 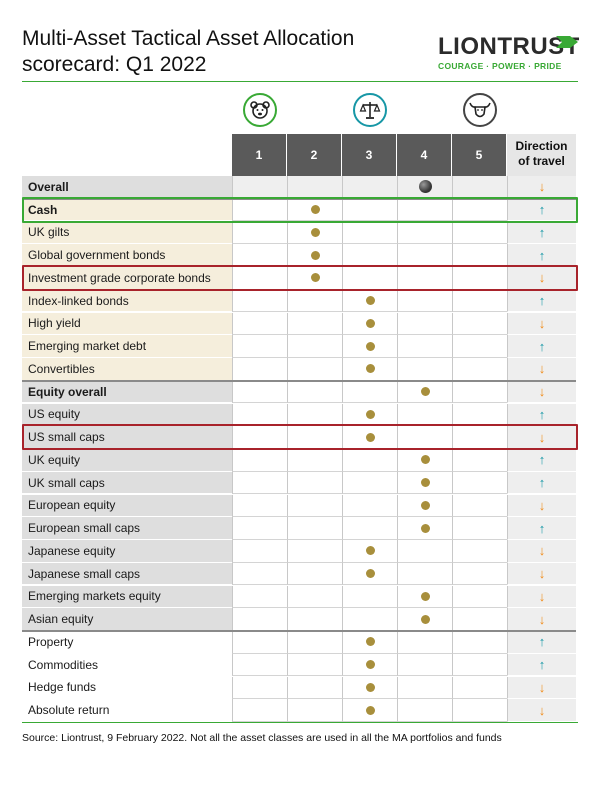 I want to click on row-label: Absolute return, so click(x=127, y=710).